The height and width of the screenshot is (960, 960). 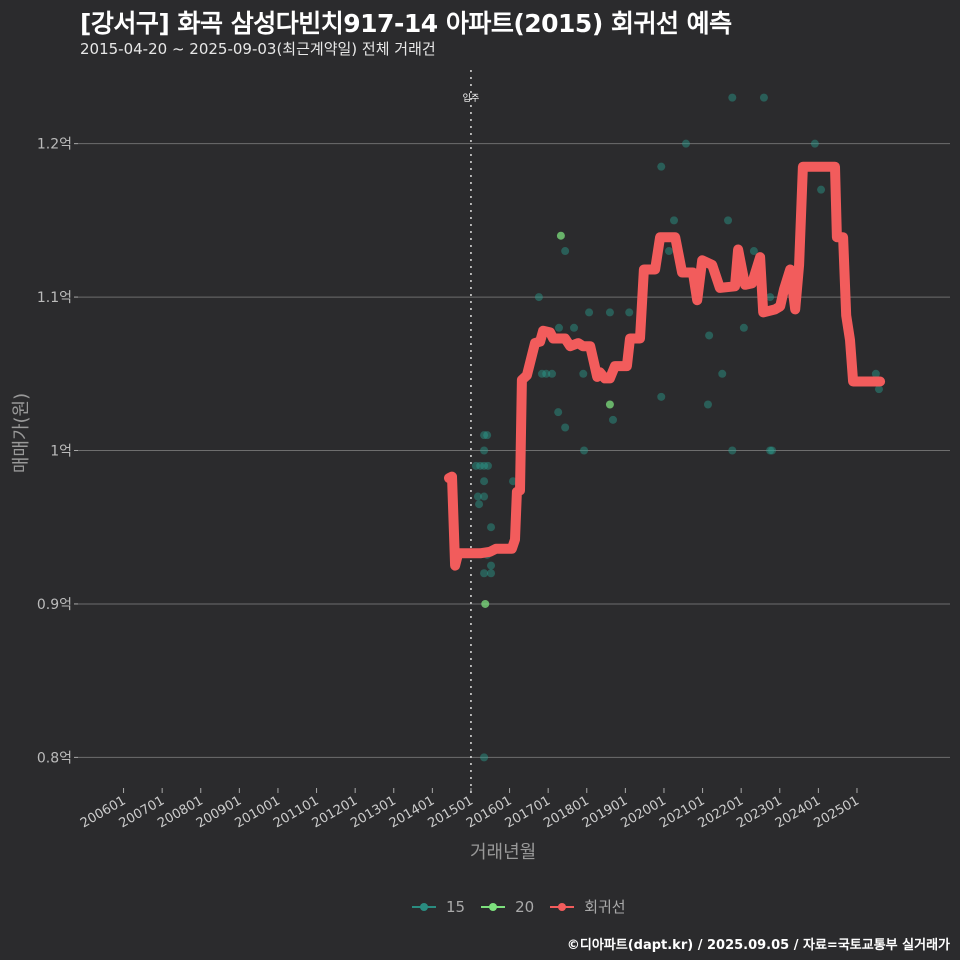 I want to click on legend-item-20: 20, so click(x=507, y=907).